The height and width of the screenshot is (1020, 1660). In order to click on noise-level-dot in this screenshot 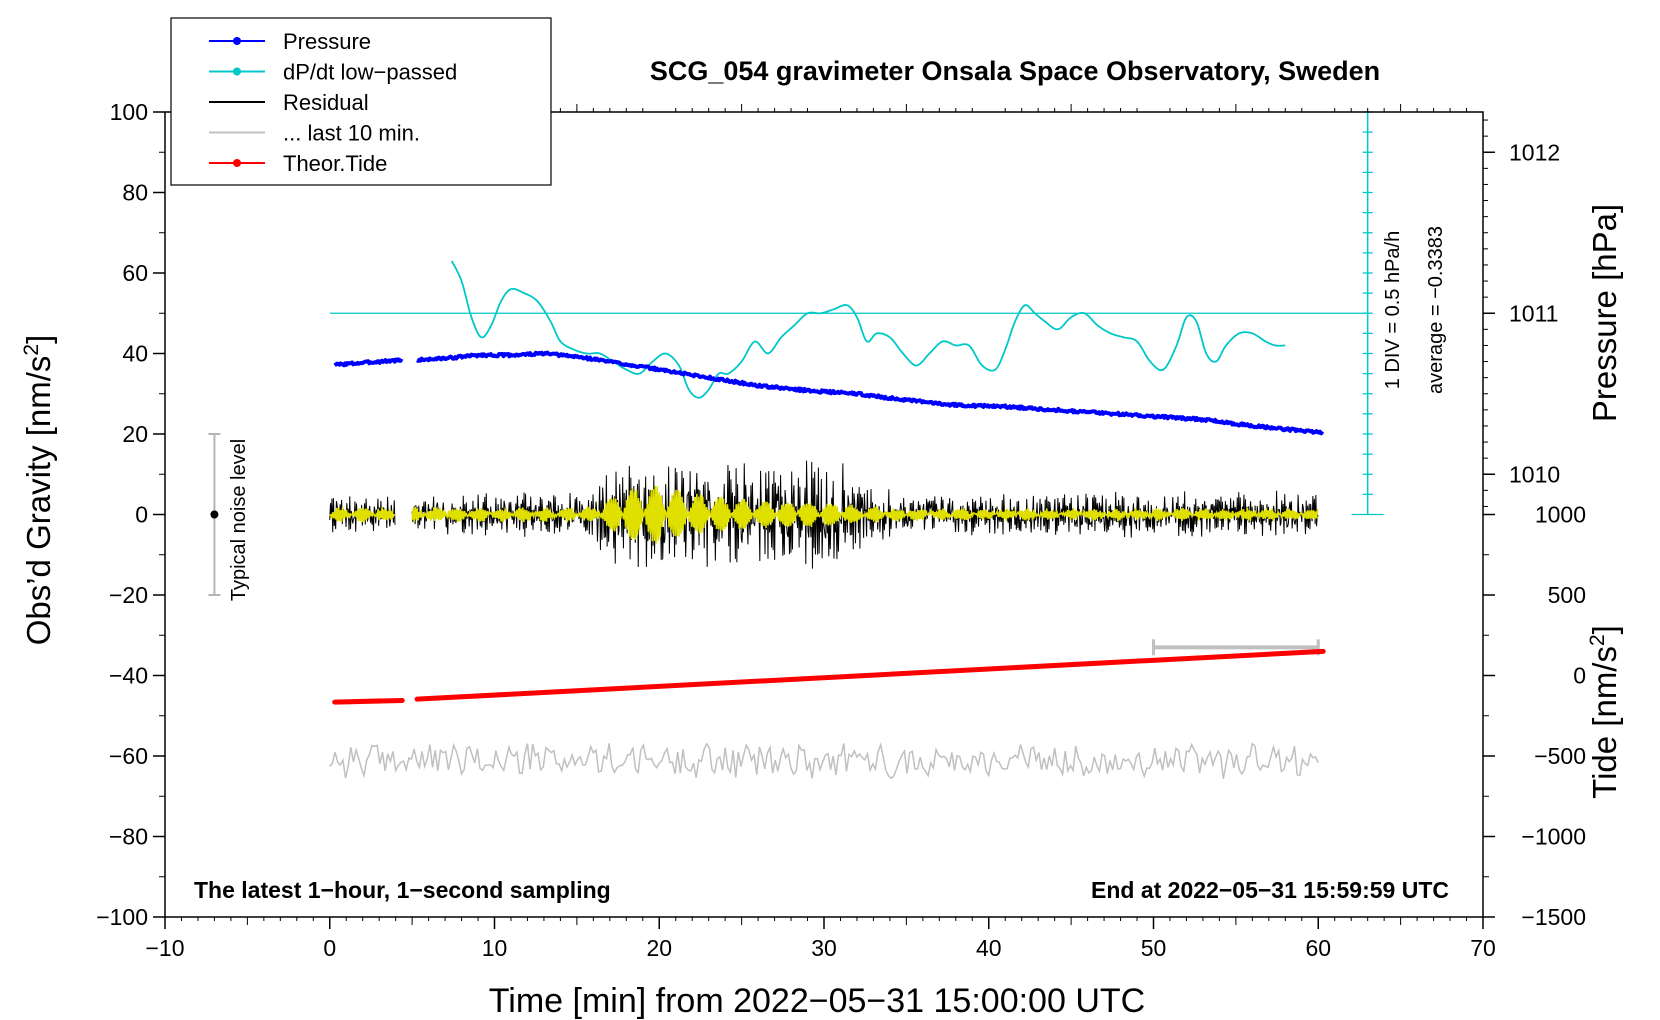, I will do `click(214, 514)`.